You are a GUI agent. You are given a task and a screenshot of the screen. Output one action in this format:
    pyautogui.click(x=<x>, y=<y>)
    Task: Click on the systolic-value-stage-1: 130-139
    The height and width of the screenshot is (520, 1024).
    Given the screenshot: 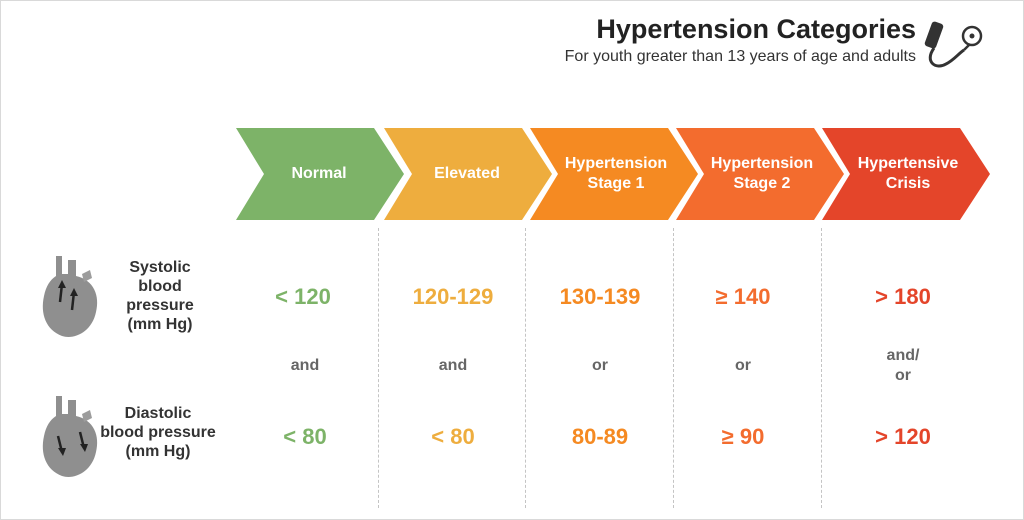 What is the action you would take?
    pyautogui.click(x=600, y=296)
    